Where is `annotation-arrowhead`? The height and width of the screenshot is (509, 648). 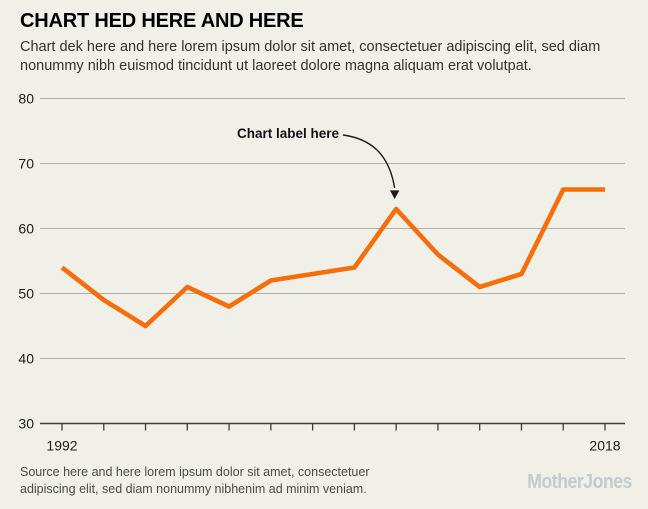
annotation-arrowhead is located at coordinates (394, 194).